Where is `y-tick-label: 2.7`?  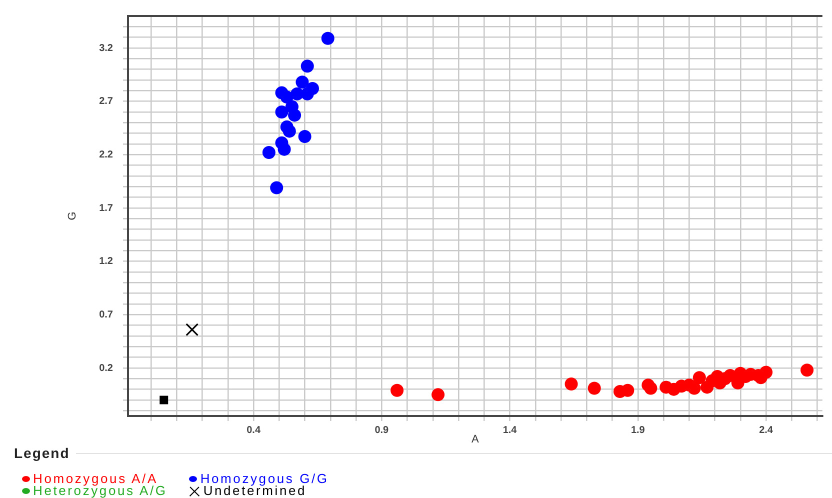
y-tick-label: 2.7 is located at coordinates (106, 102).